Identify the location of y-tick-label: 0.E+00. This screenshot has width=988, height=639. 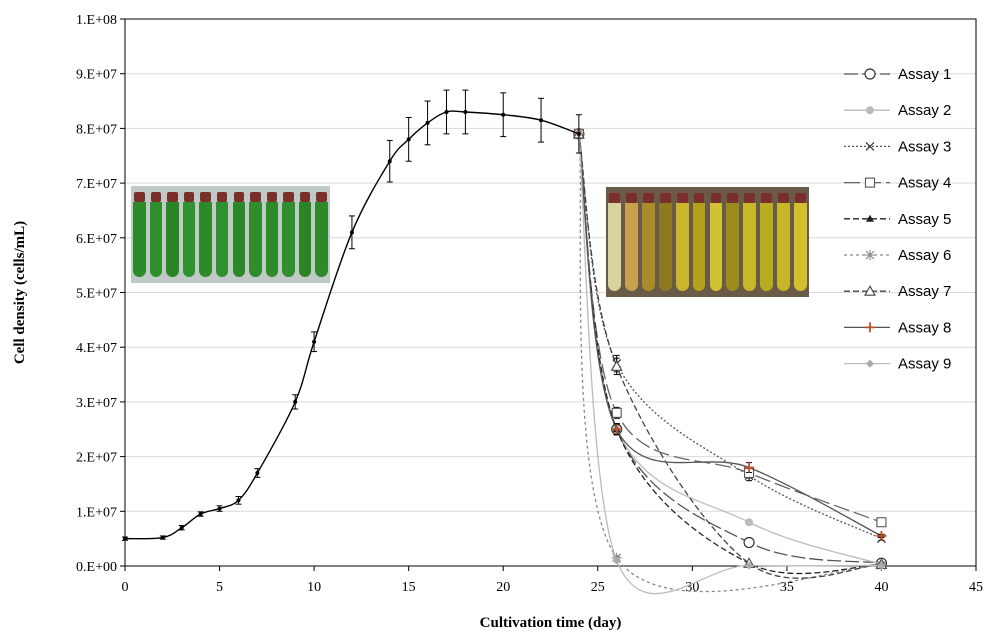
(96, 567).